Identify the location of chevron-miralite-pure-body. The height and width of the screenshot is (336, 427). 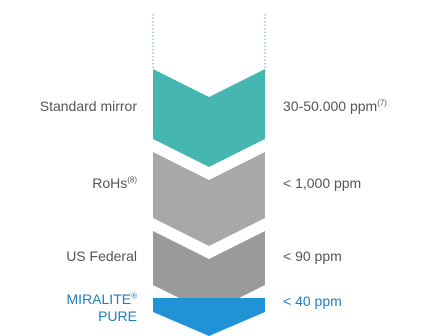
(209, 317).